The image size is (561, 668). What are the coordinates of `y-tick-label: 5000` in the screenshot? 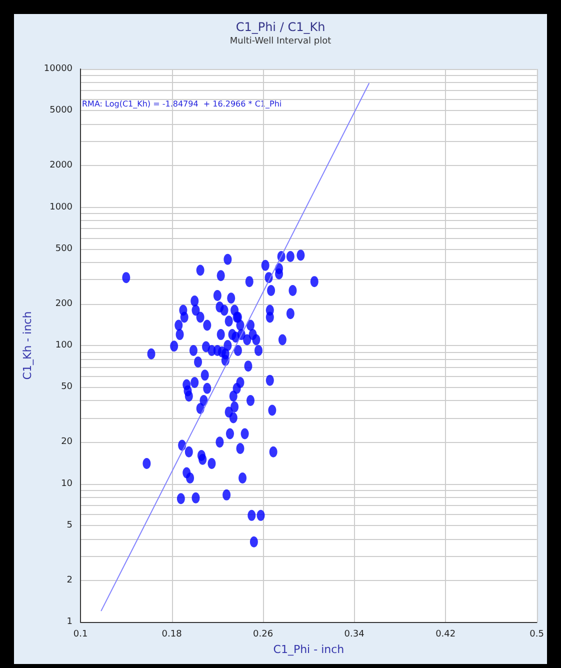 It's located at (61, 111).